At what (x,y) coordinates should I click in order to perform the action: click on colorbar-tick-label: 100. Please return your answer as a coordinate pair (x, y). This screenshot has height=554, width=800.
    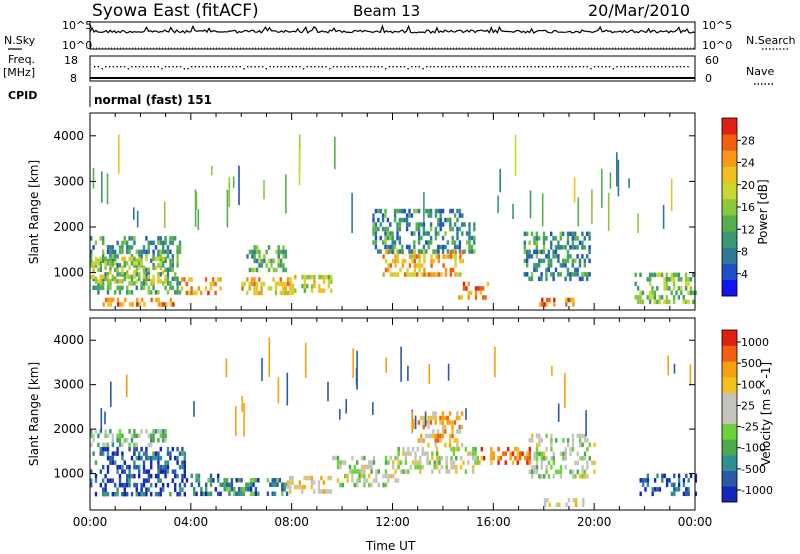
    Looking at the image, I should click on (751, 384).